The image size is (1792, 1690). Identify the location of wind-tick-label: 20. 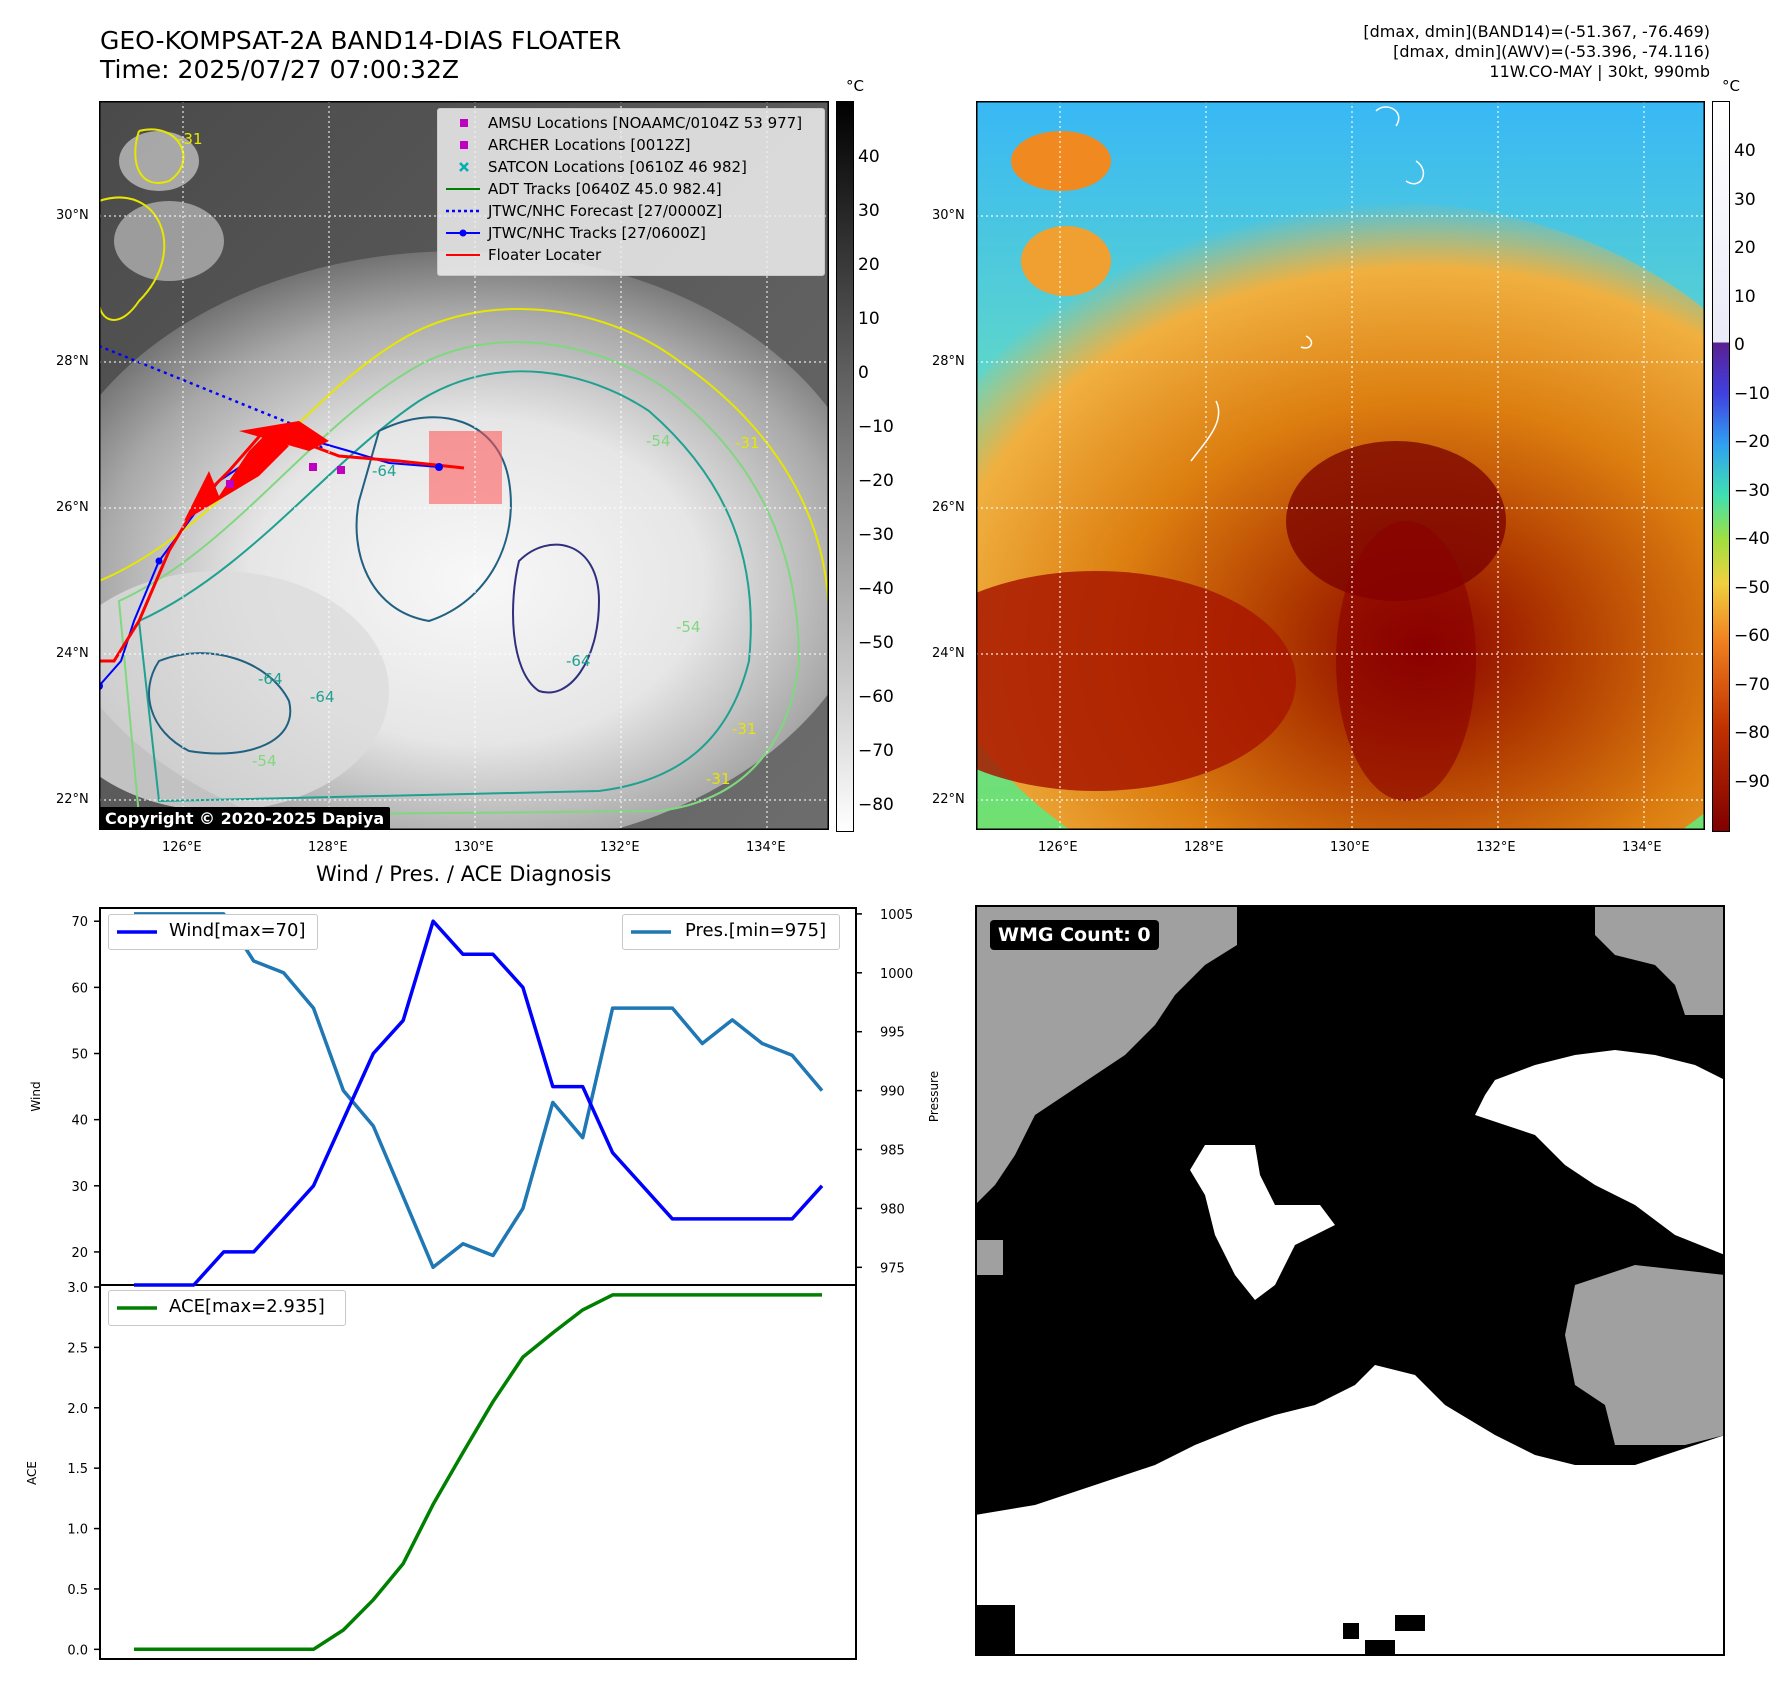
(79, 1253).